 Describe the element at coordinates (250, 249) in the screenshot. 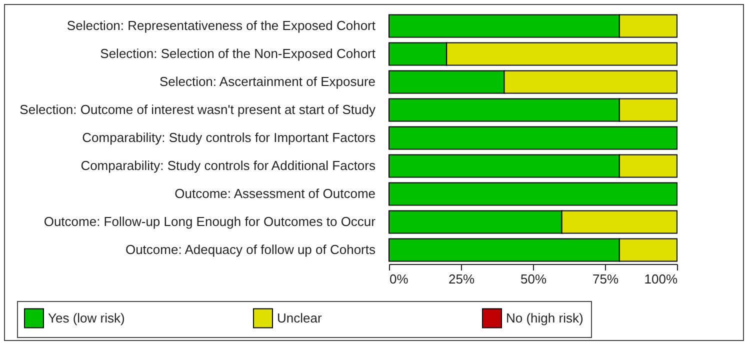

I see `y-tick-label: Outcome: Adequacy of follow up of Cohorts` at that location.